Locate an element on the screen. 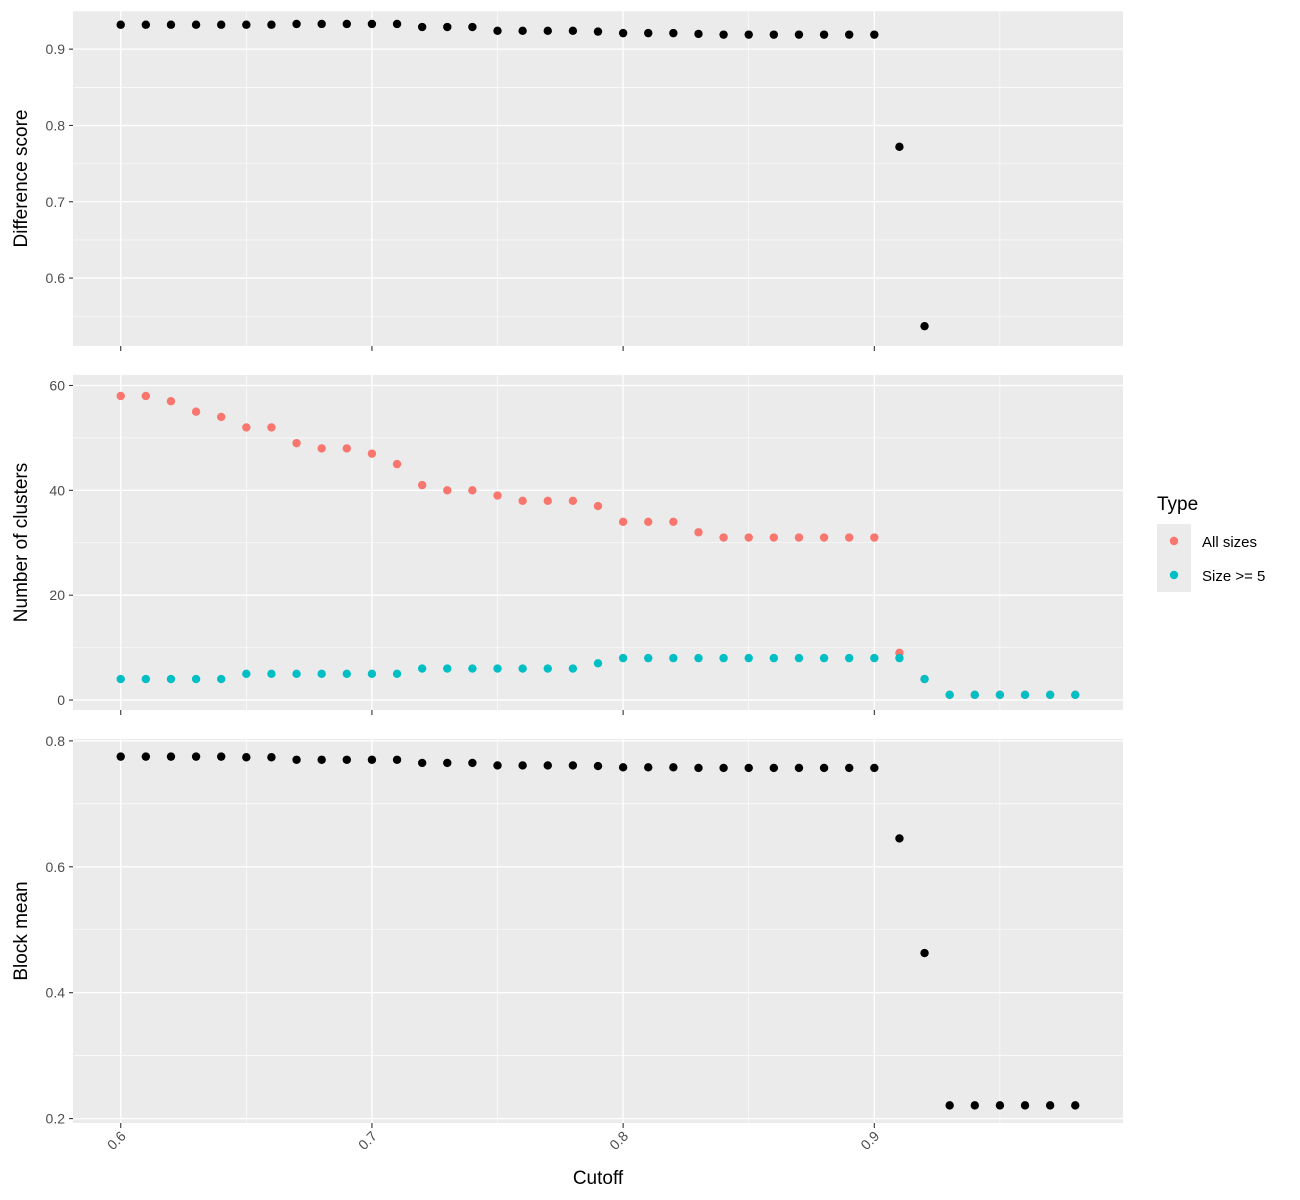 Image resolution: width=1300 pixels, height=1200 pixels. x-tick-label: 0.8 is located at coordinates (618, 1140).